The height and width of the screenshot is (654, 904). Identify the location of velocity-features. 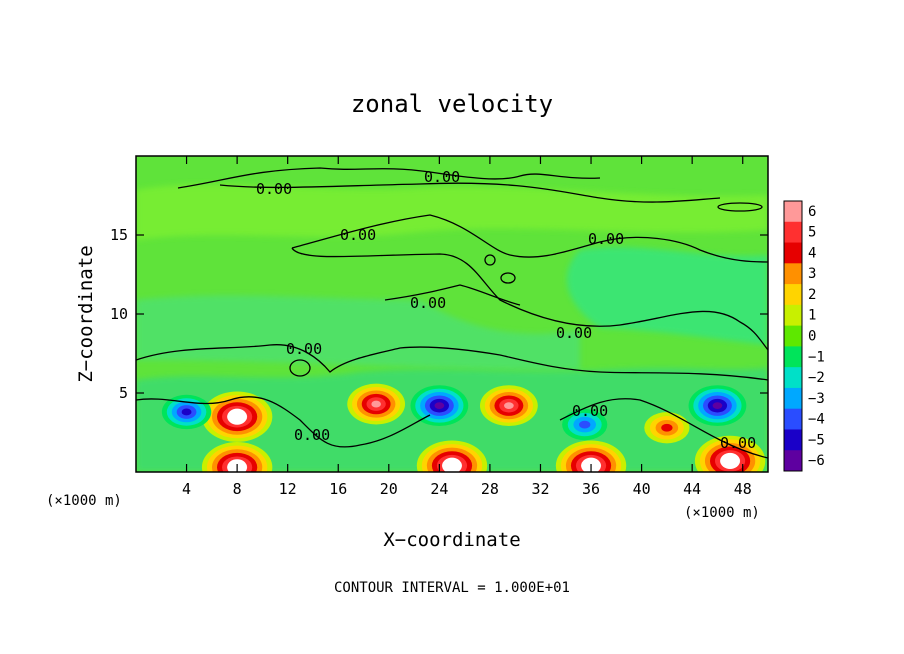
(463, 427).